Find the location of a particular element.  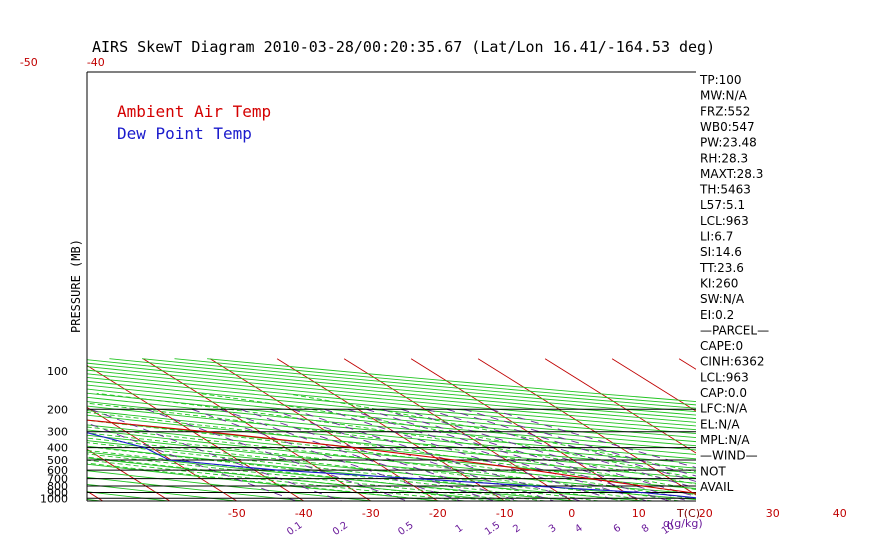

mixing-ratio-tick-label: 4 is located at coordinates (579, 529).